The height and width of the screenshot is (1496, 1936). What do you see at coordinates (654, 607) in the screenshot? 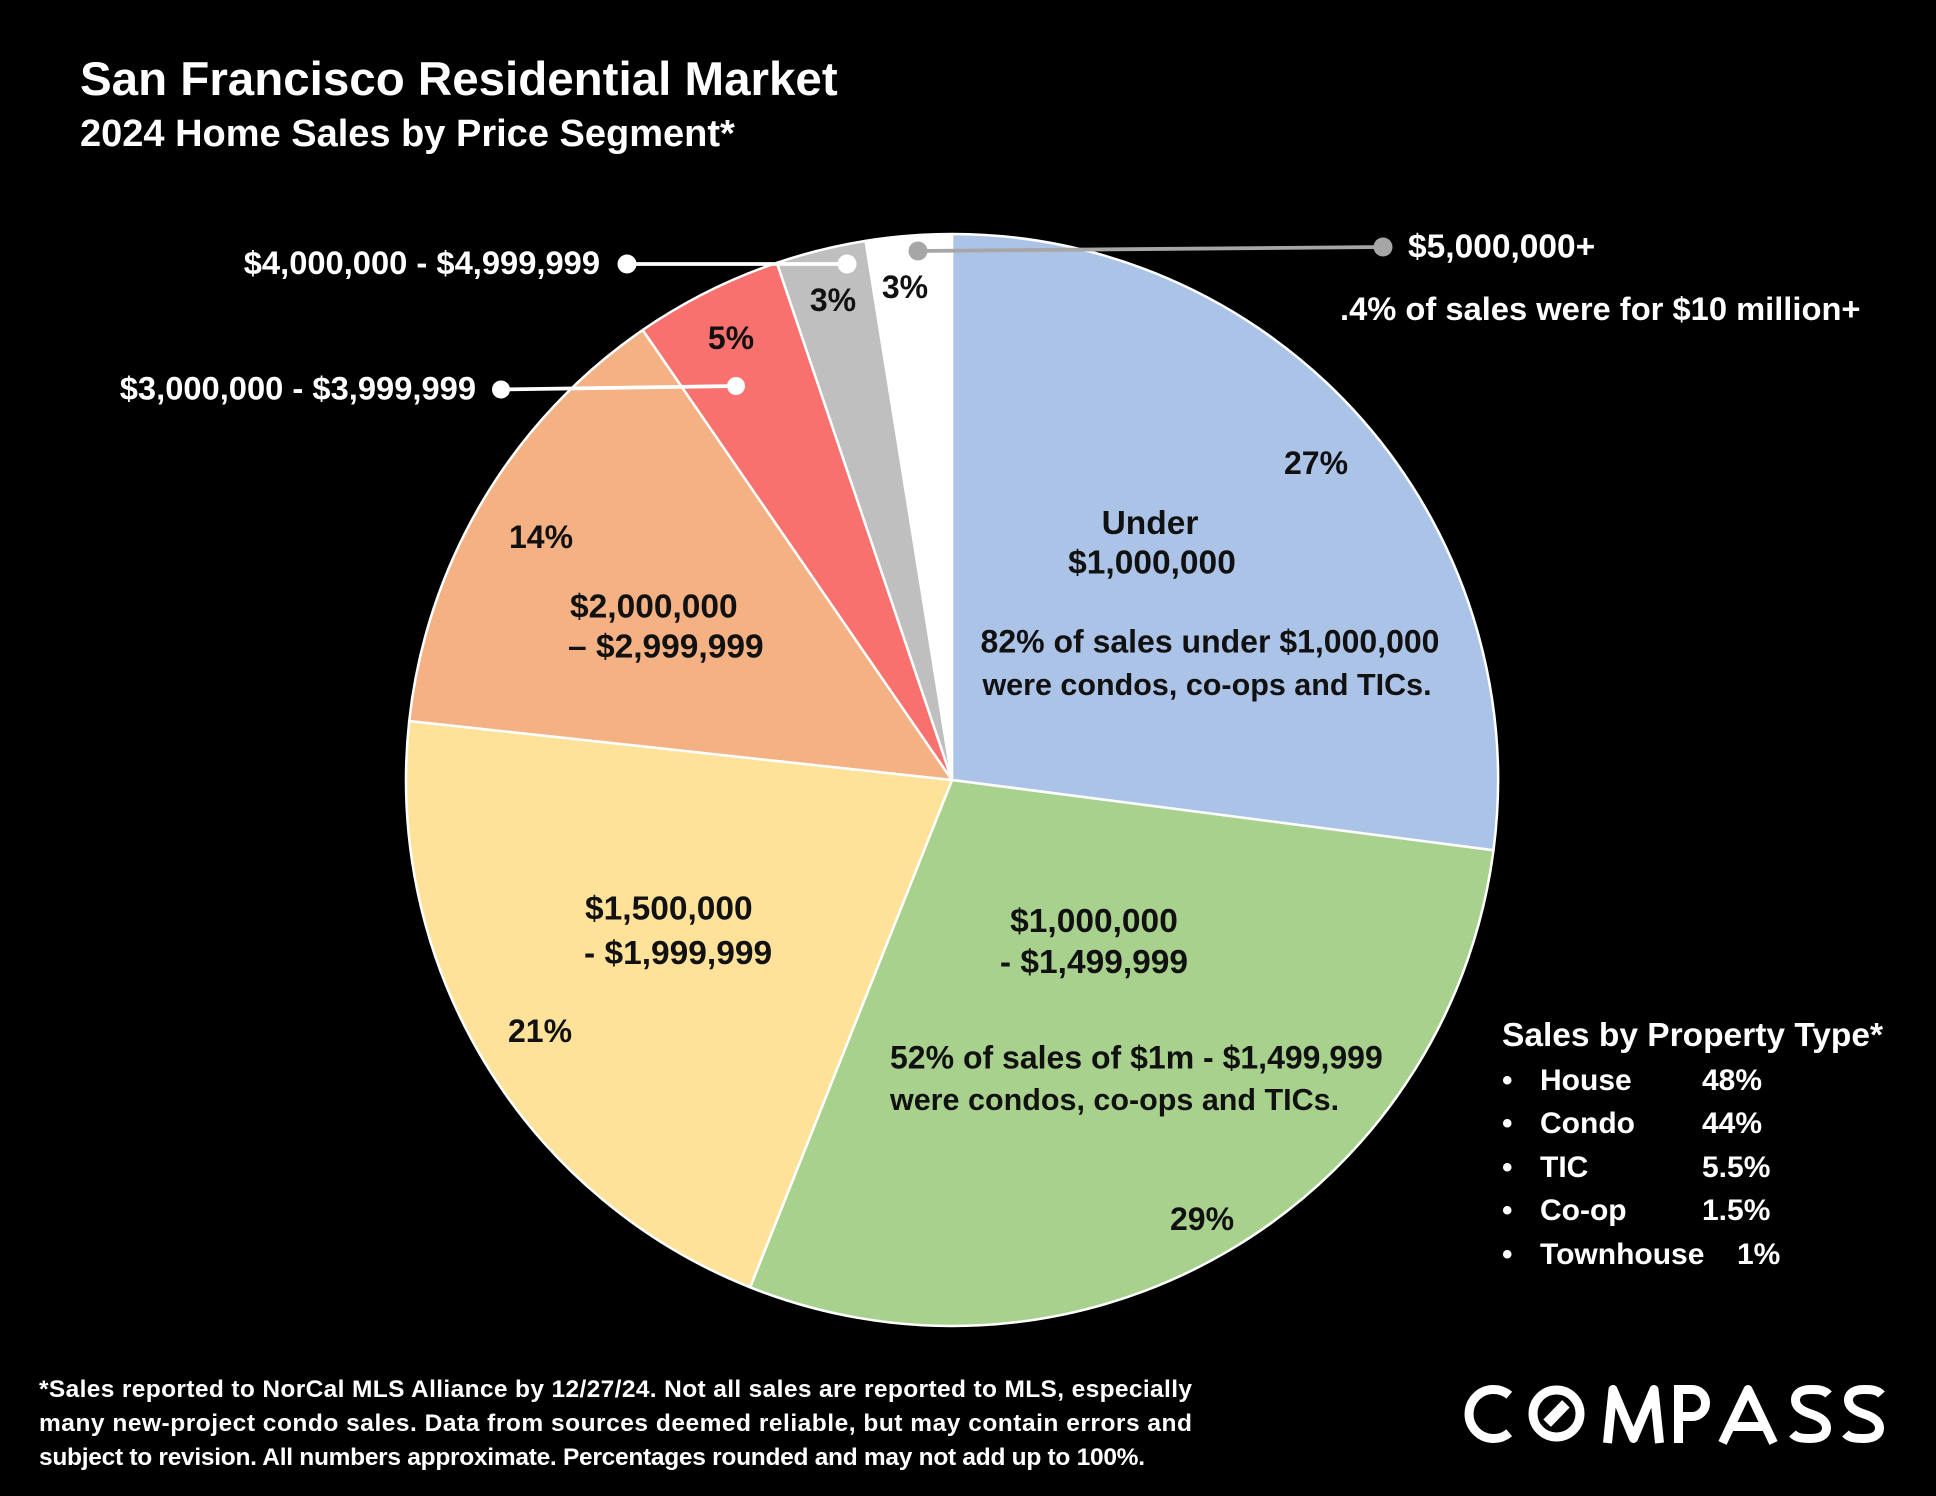
I see `svg-text: $2,000,000` at bounding box center [654, 607].